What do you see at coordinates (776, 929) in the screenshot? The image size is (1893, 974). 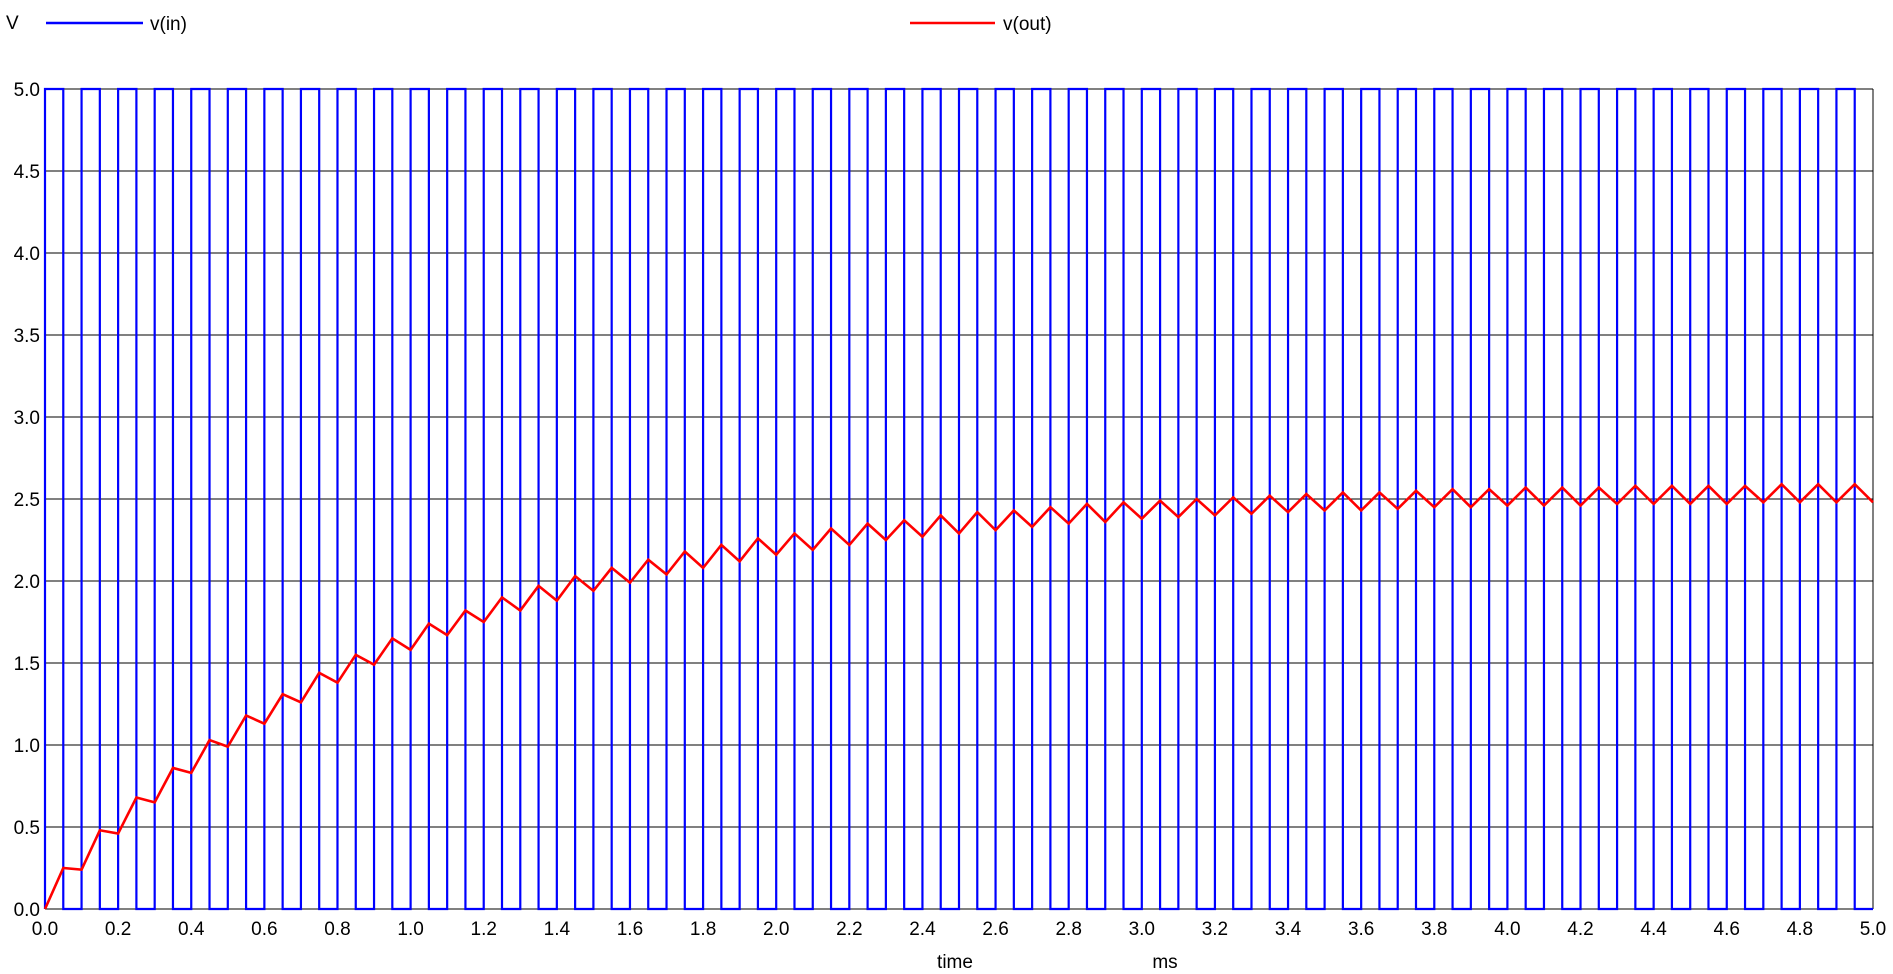 I see `x-tick-label: 2.0` at bounding box center [776, 929].